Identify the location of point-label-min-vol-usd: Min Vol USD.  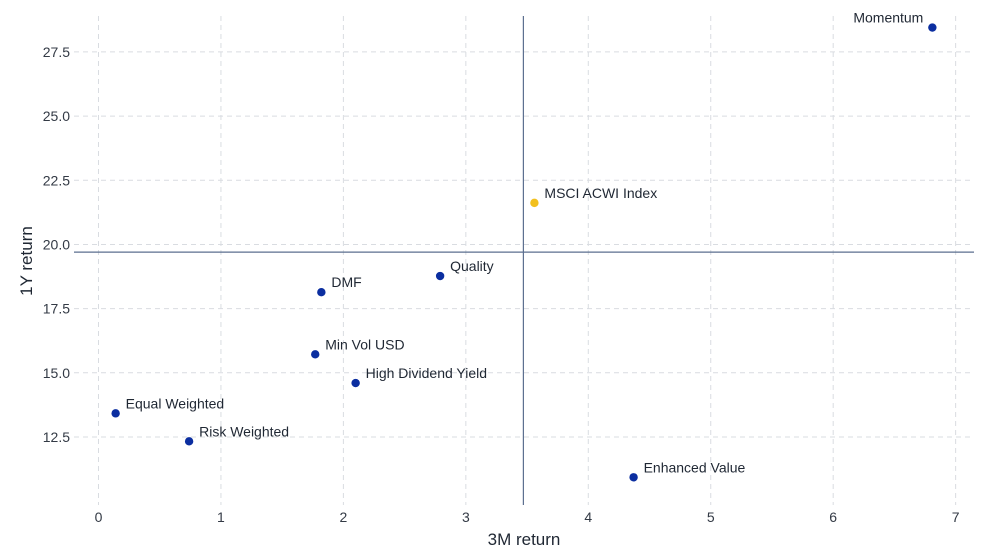
(364, 344).